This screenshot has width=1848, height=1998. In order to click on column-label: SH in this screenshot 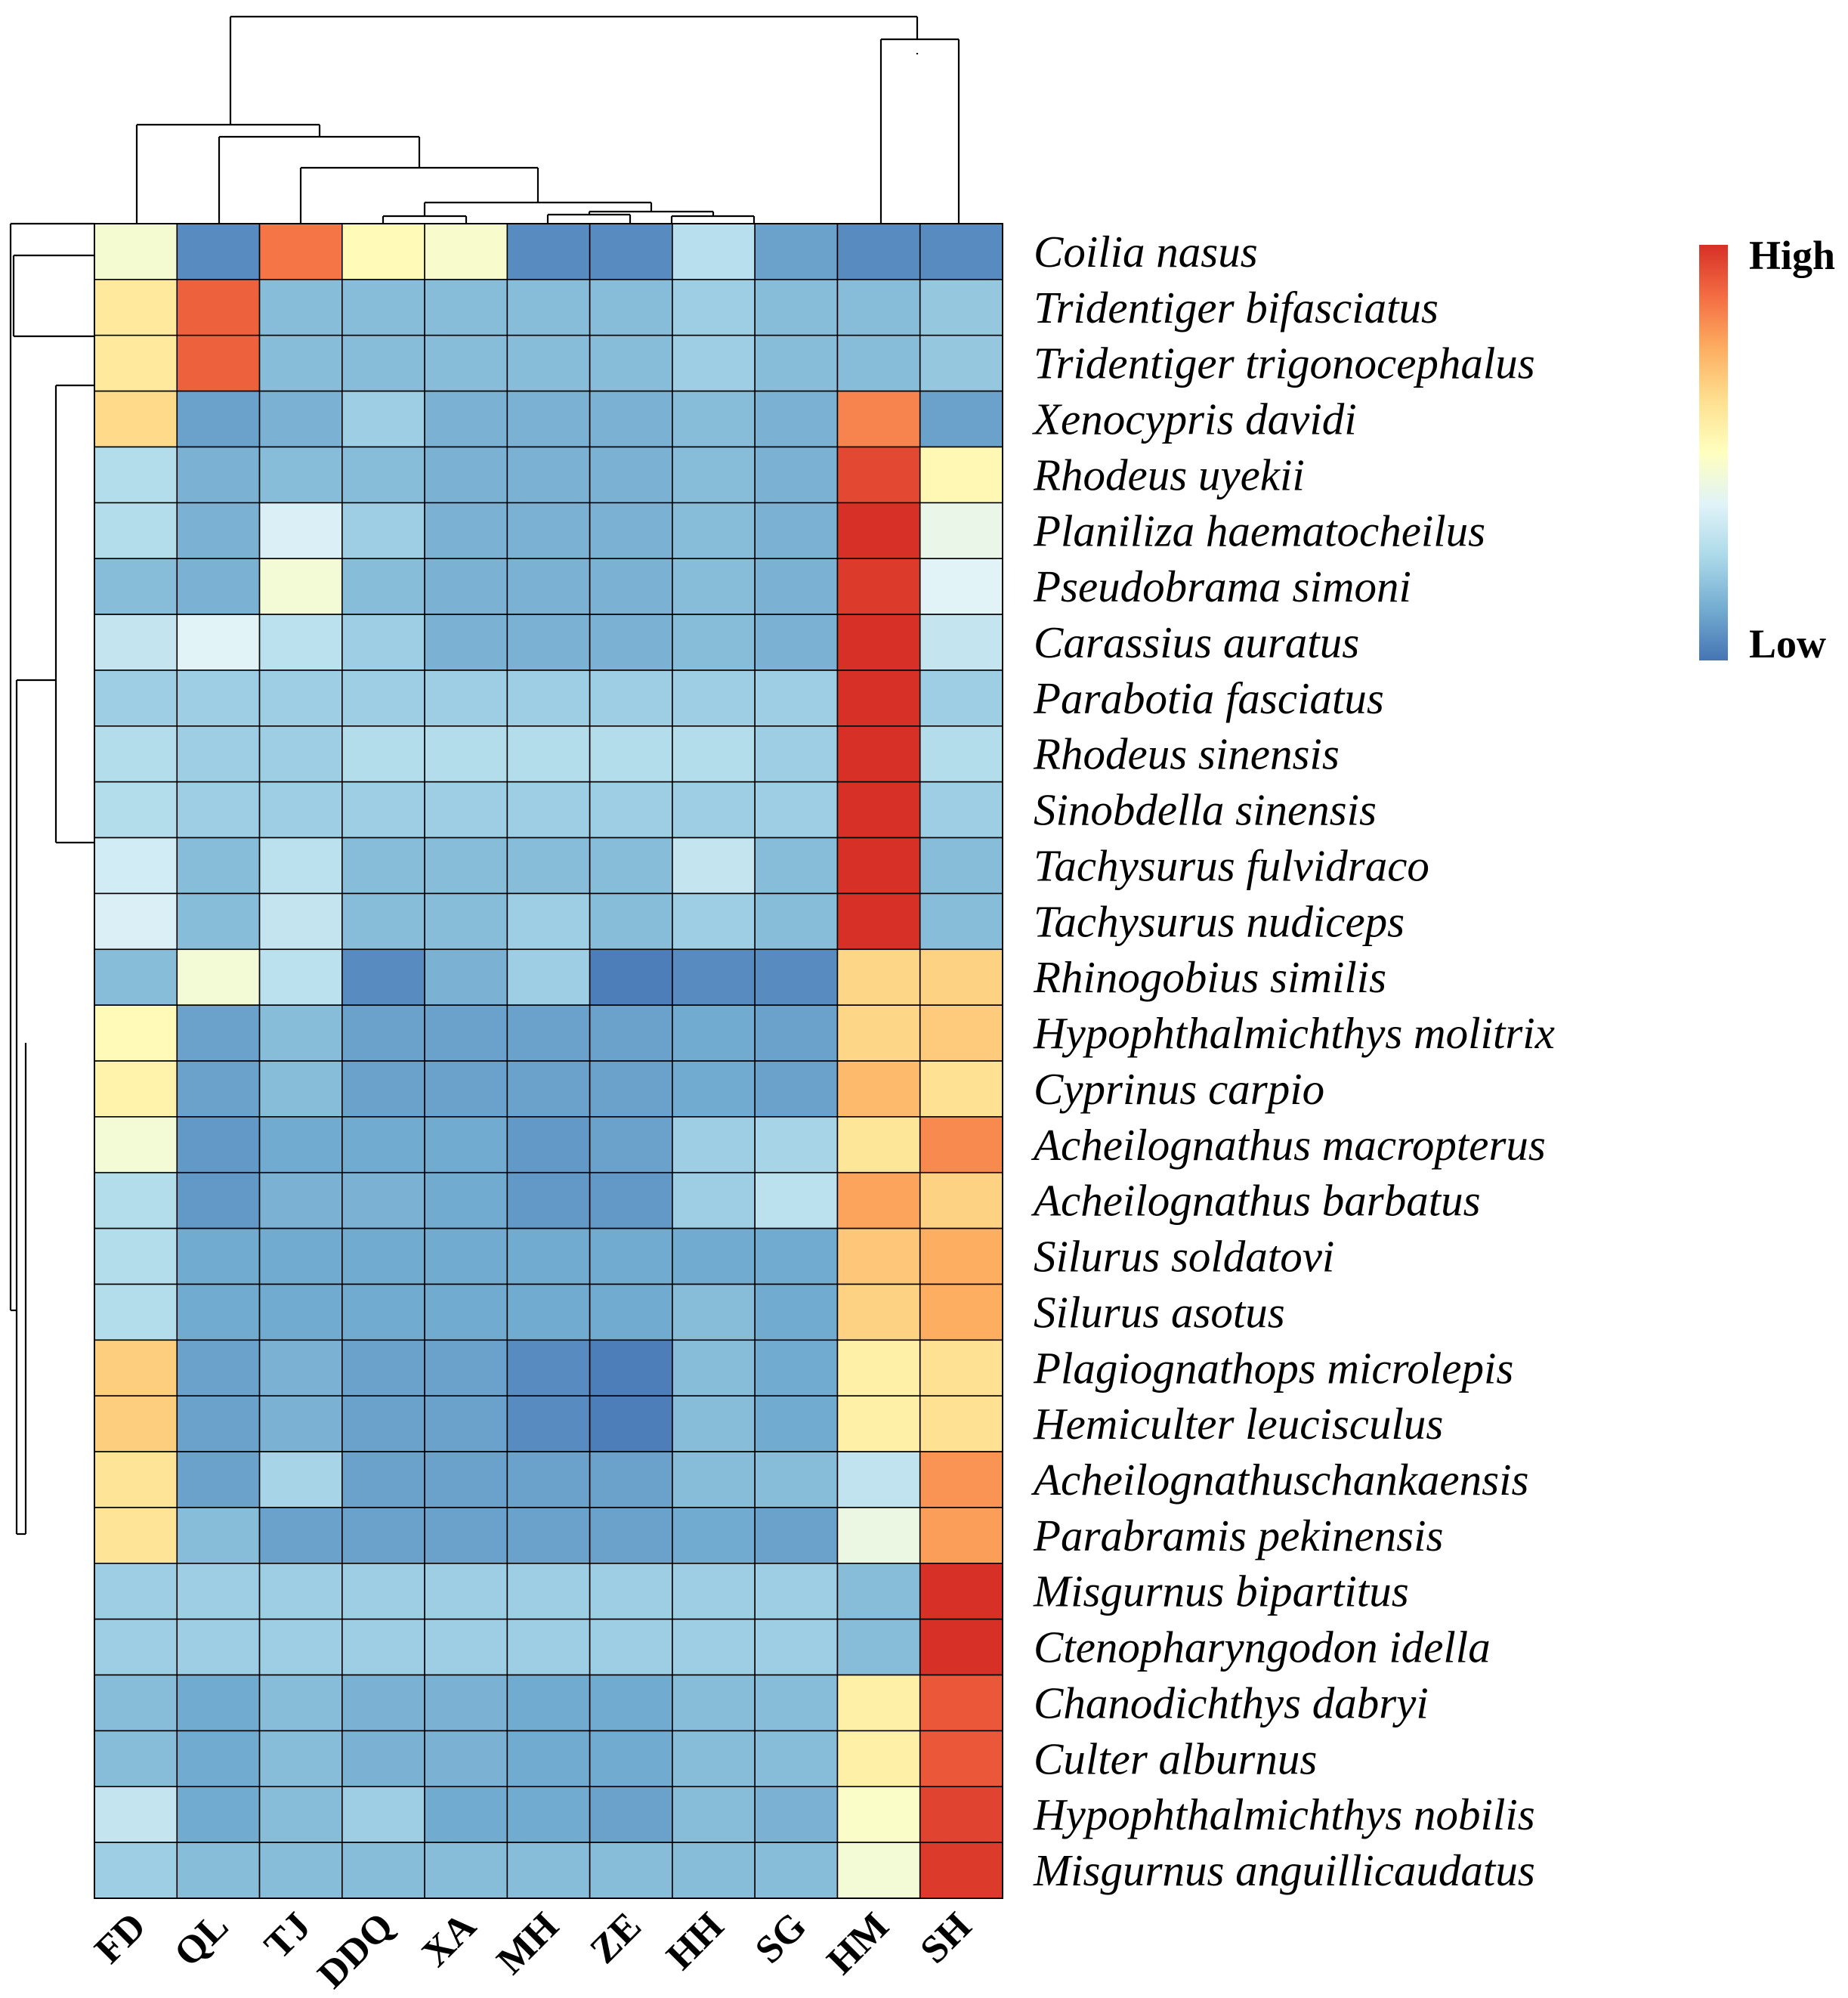, I will do `click(946, 1938)`.